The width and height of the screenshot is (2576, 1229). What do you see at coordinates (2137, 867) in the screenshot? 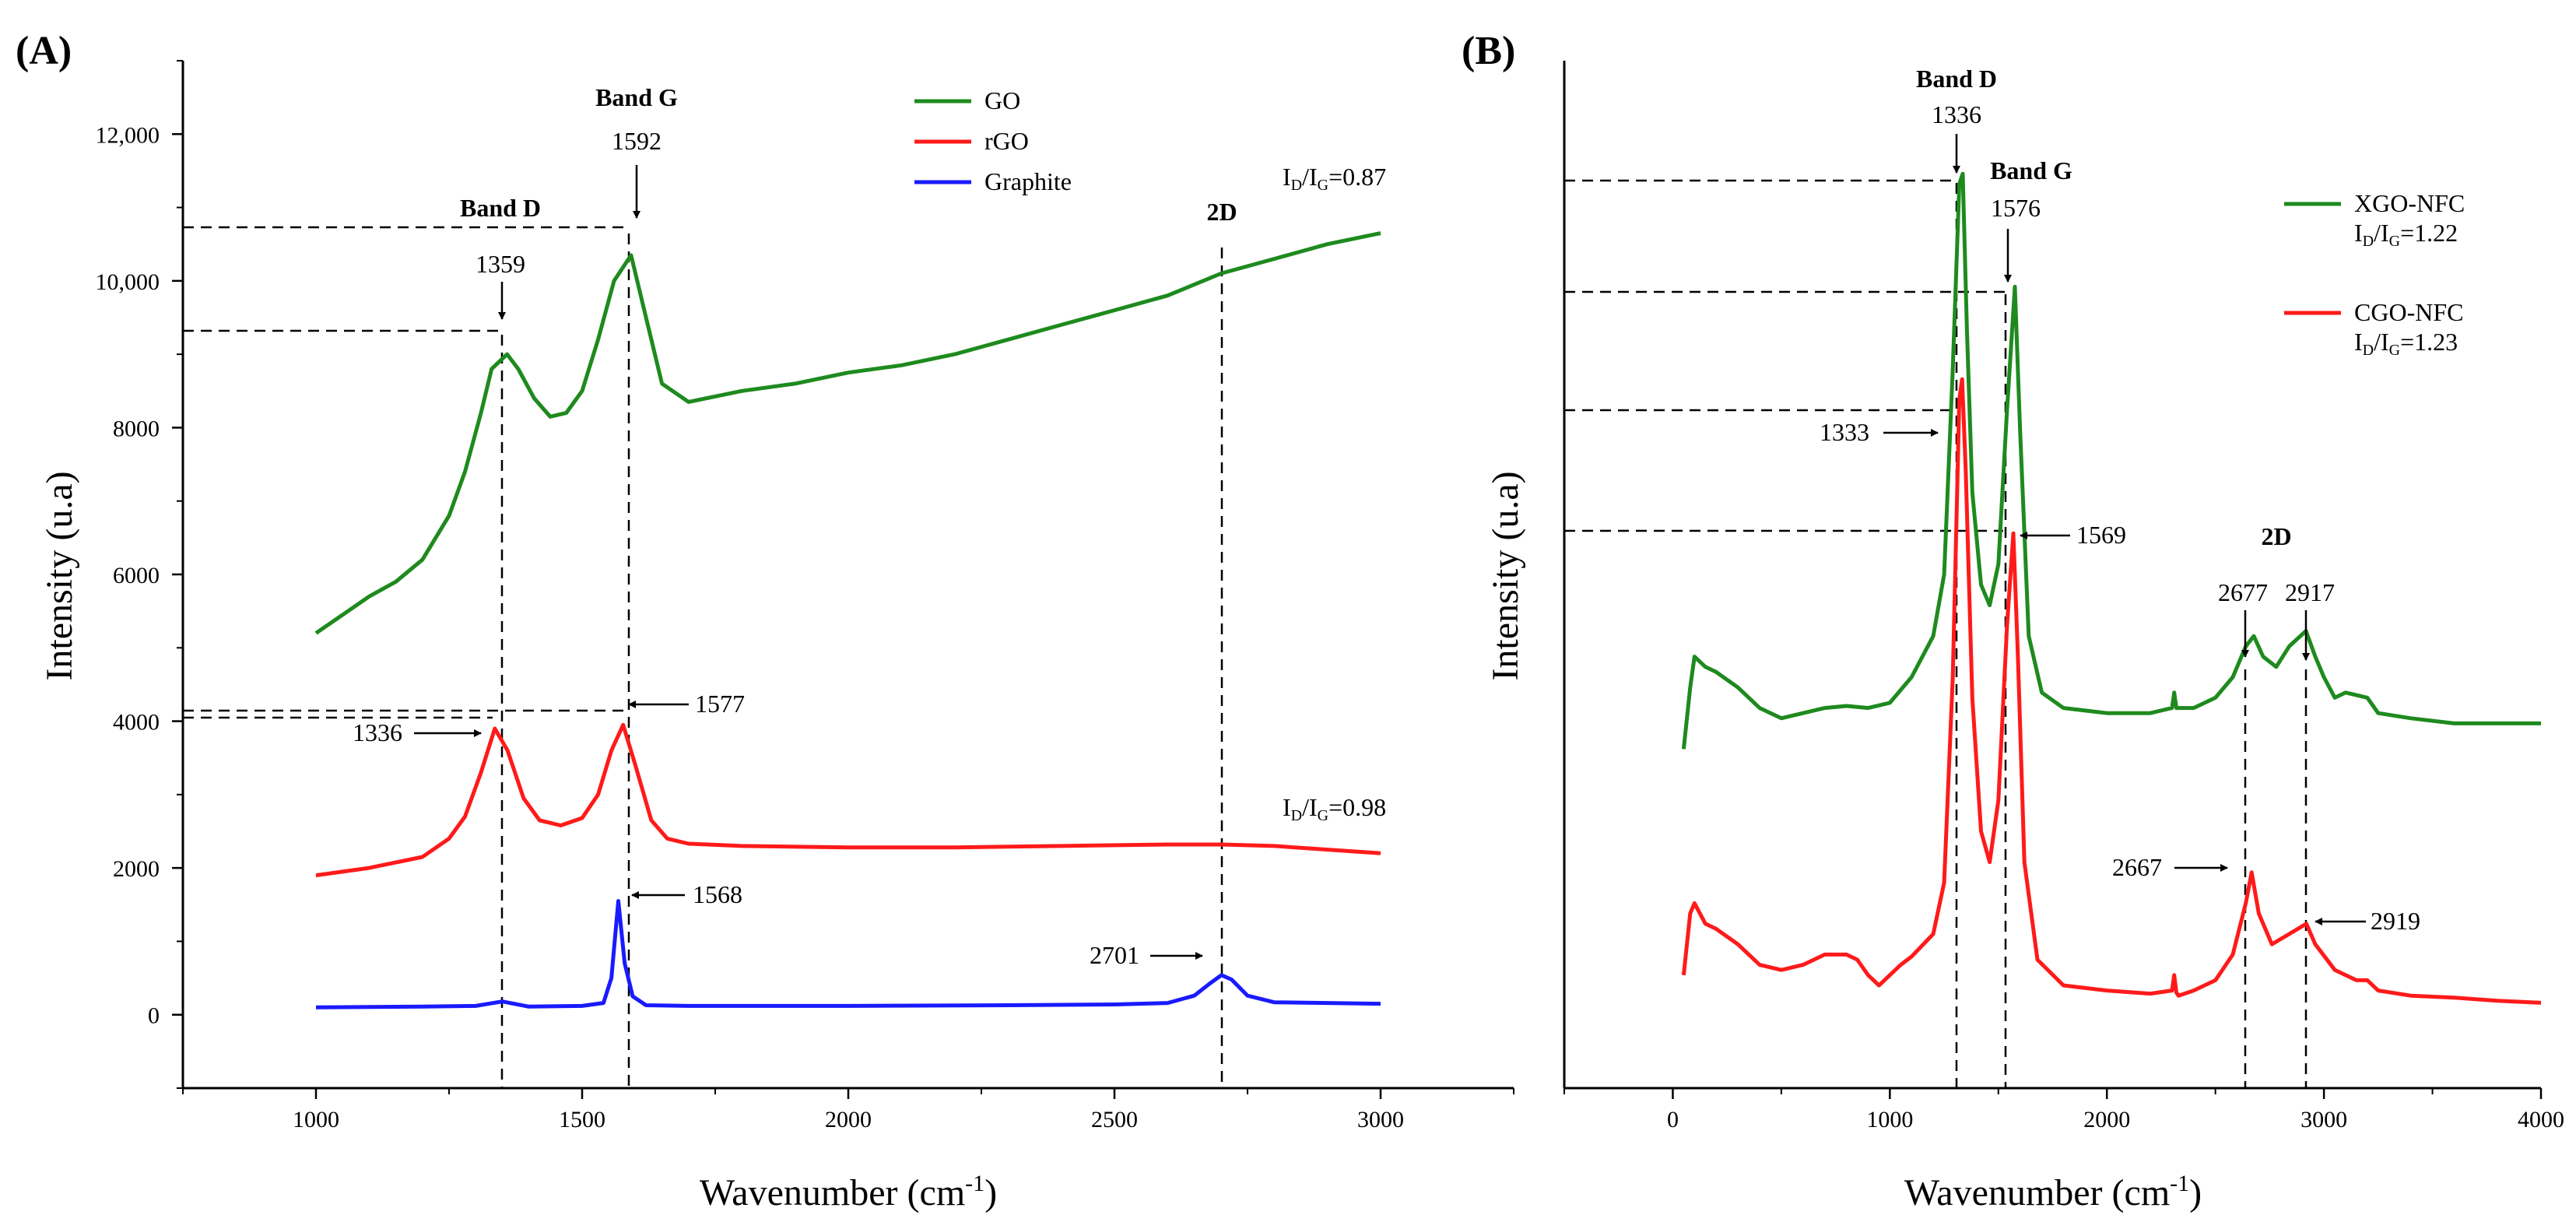
I see `c-2d1-peak-label: 2667` at bounding box center [2137, 867].